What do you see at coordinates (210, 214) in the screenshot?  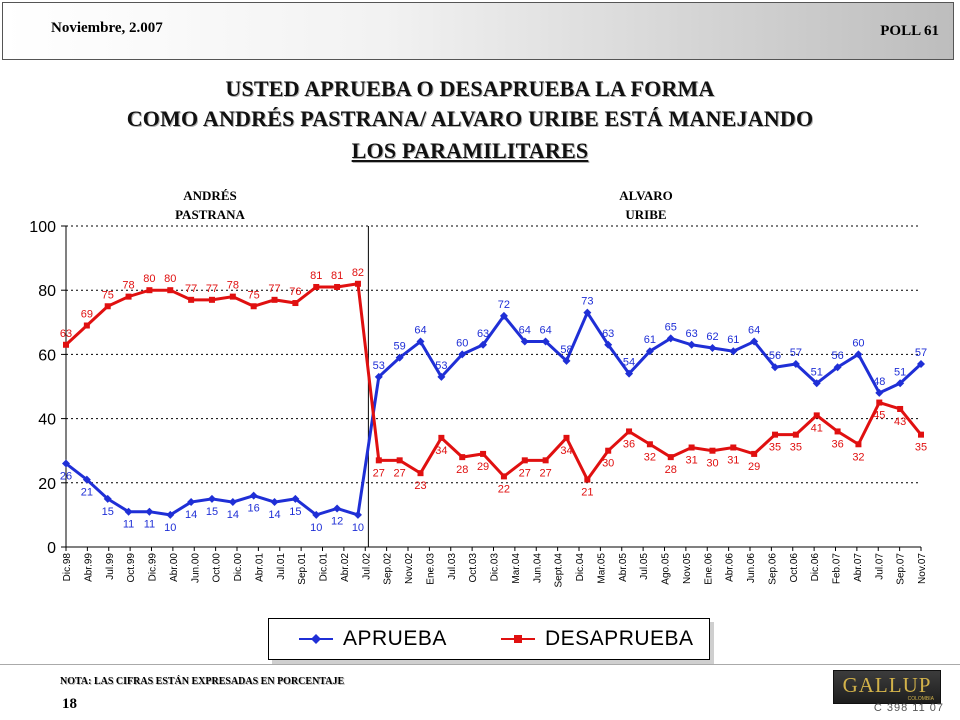 I see `period-pastrana-line-2: PASTRANA` at bounding box center [210, 214].